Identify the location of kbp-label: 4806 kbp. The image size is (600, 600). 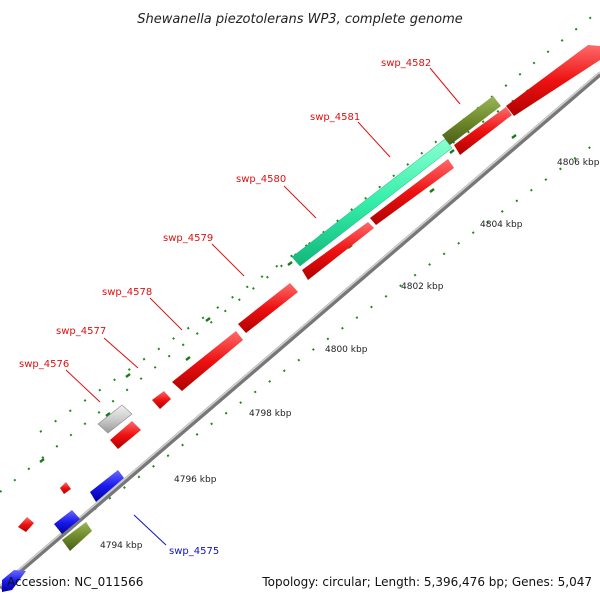
(578, 163).